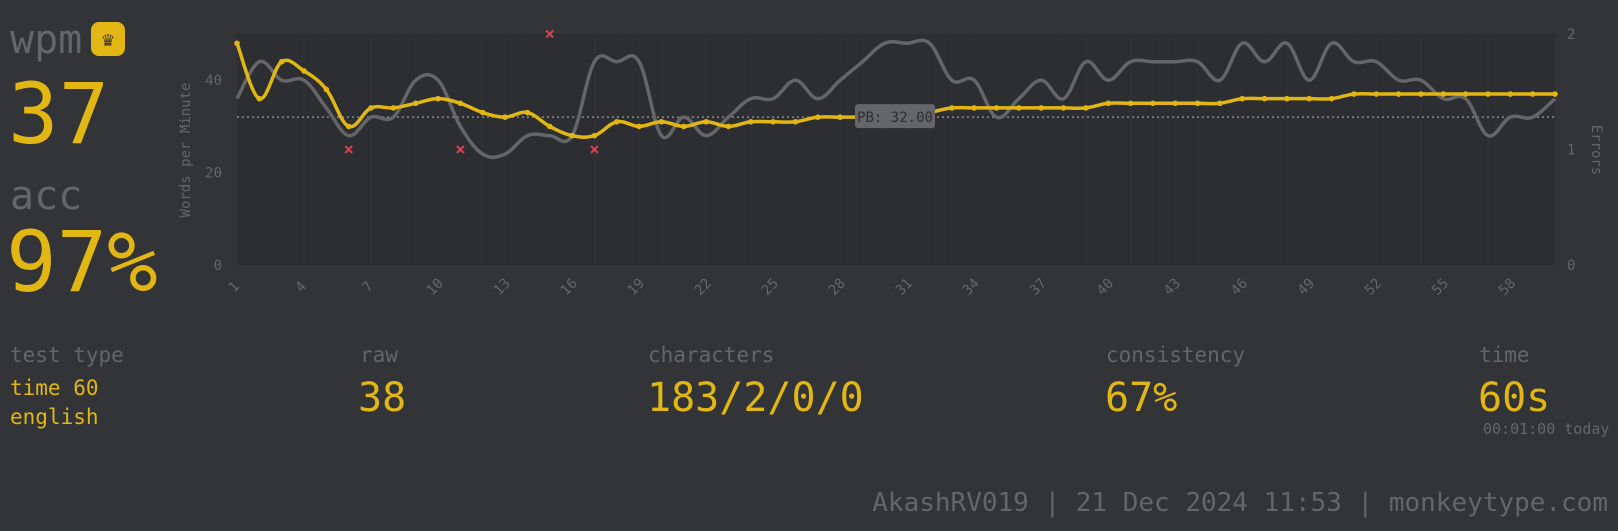 Image resolution: width=1618 pixels, height=531 pixels. What do you see at coordinates (703, 287) in the screenshot?
I see `x-tick-label: 22` at bounding box center [703, 287].